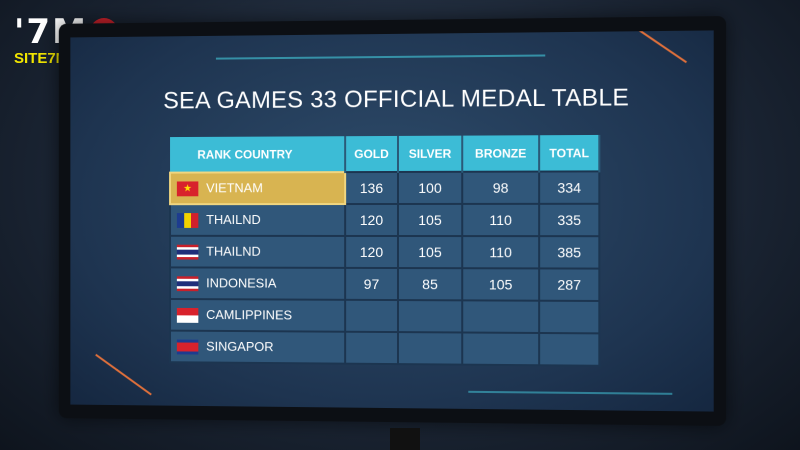 This screenshot has width=800, height=450. I want to click on total-cell: 385, so click(569, 252).